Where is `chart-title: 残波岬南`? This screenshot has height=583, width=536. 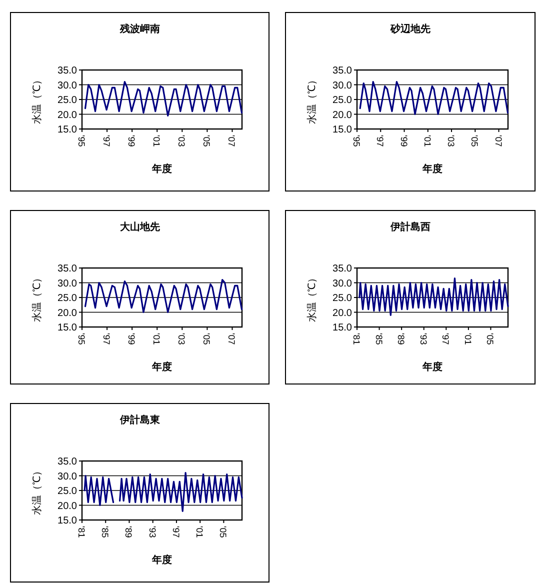 chart-title: 残波岬南 is located at coordinates (139, 29).